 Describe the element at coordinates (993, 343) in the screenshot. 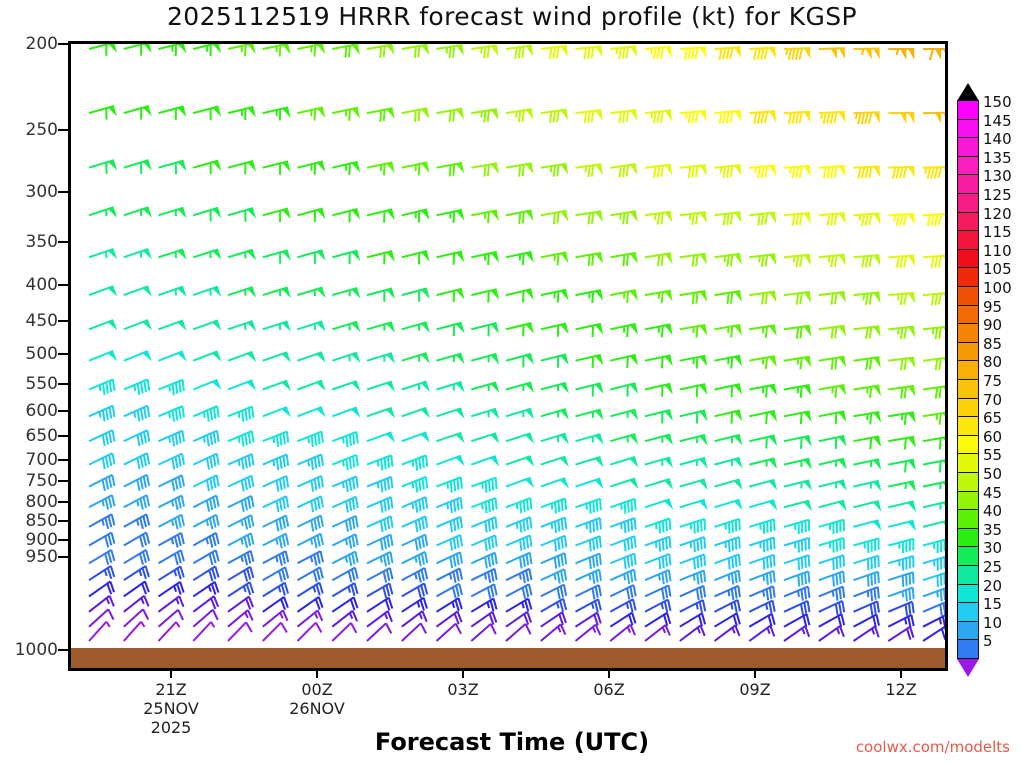

I see `colorbar-tick-label: 85` at that location.